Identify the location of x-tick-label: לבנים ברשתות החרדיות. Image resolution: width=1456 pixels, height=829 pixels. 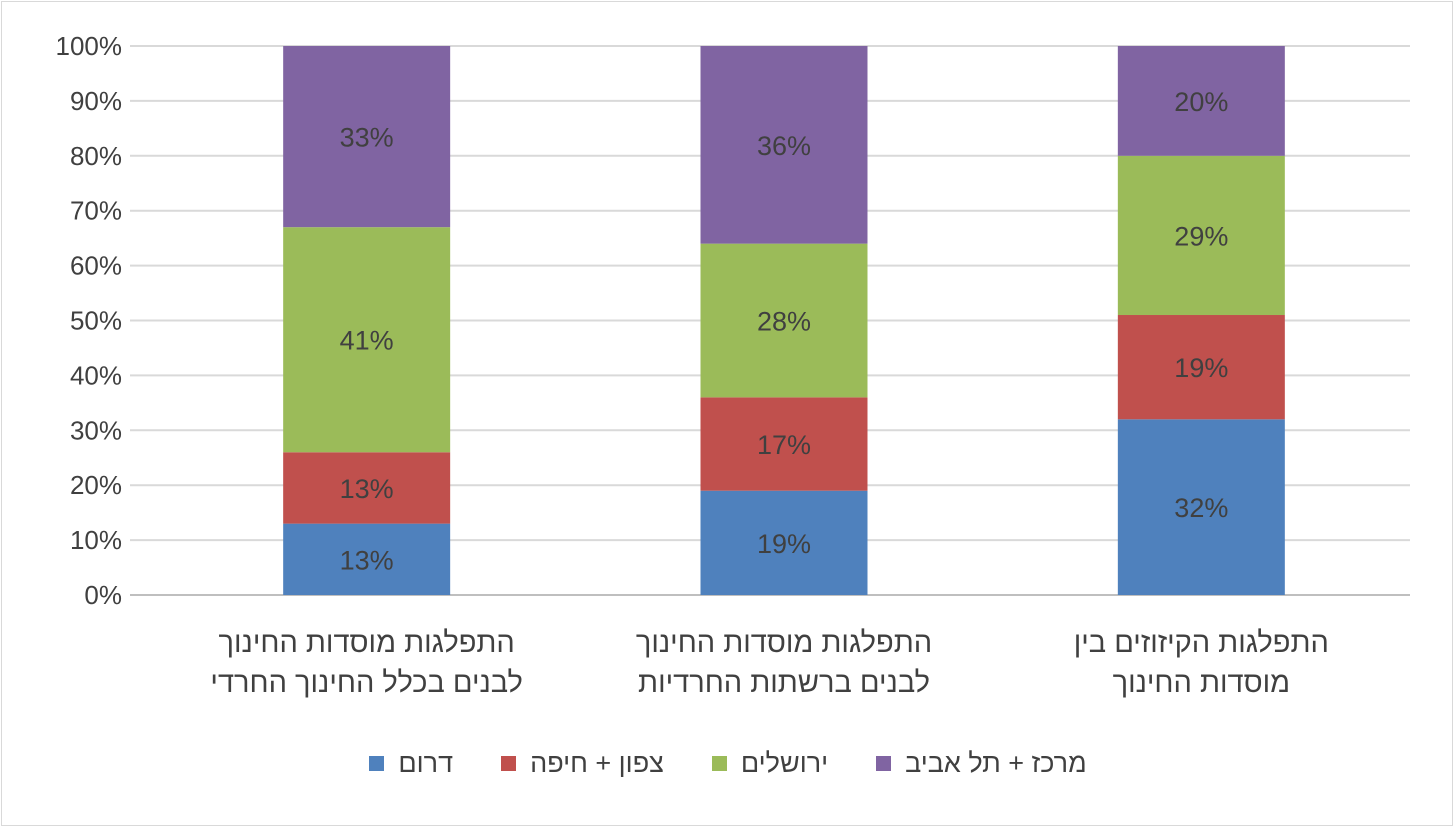
(784, 683).